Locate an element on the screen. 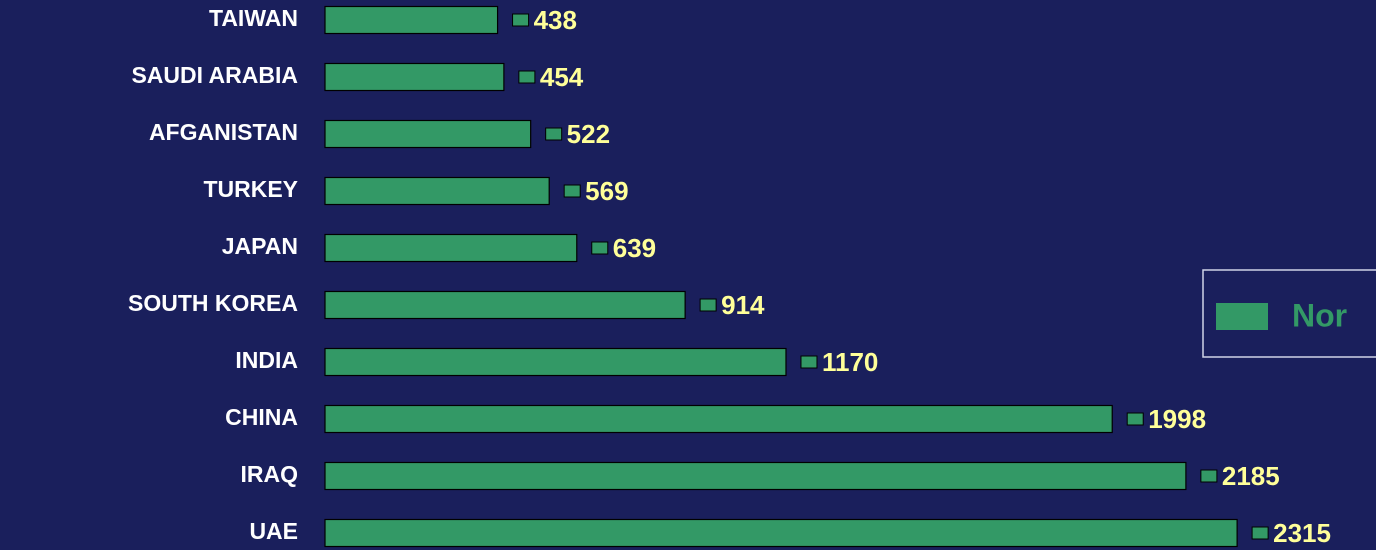 This screenshot has height=550, width=1376. value-label: 2185 is located at coordinates (1251, 476).